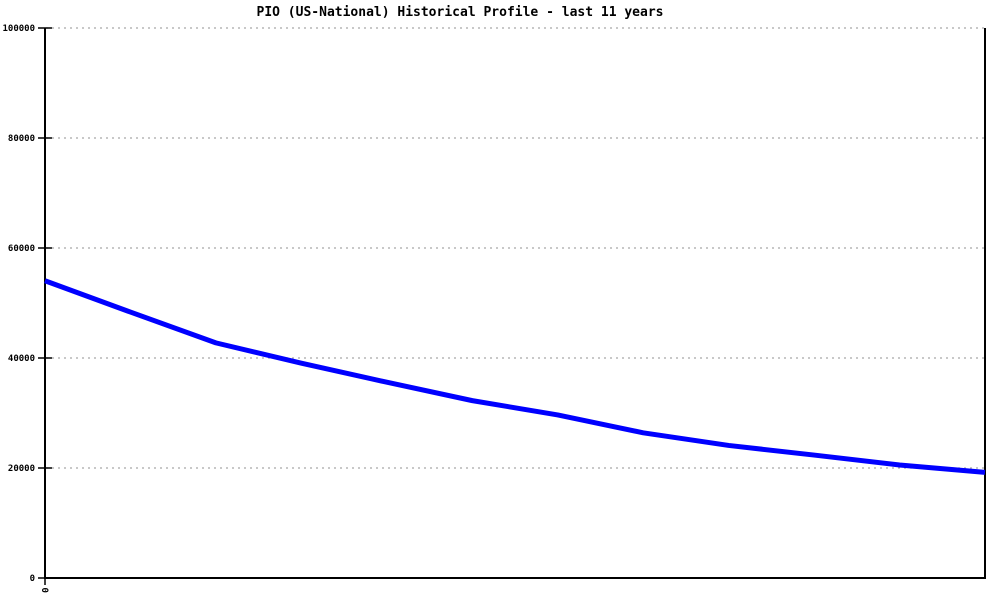  What do you see at coordinates (18, 29) in the screenshot?
I see `y-axis-tick-label: 100000` at bounding box center [18, 29].